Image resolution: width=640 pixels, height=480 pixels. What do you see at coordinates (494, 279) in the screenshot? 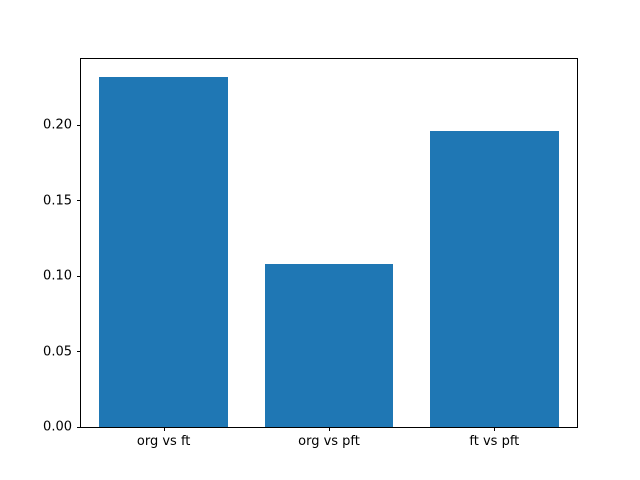
I see `bar-ft-vs-pft` at bounding box center [494, 279].